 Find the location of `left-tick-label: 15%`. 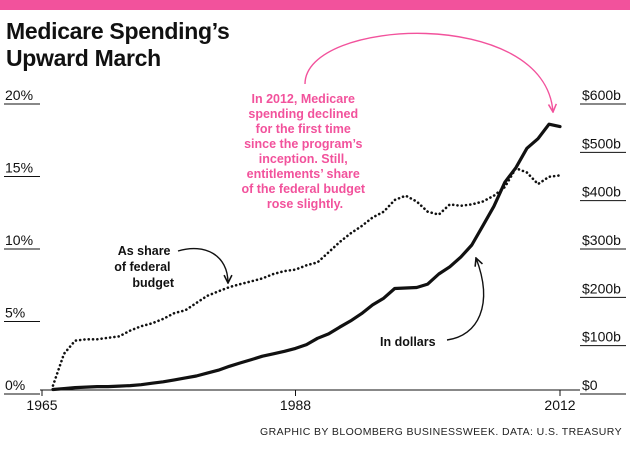

left-tick-label: 15% is located at coordinates (19, 168).